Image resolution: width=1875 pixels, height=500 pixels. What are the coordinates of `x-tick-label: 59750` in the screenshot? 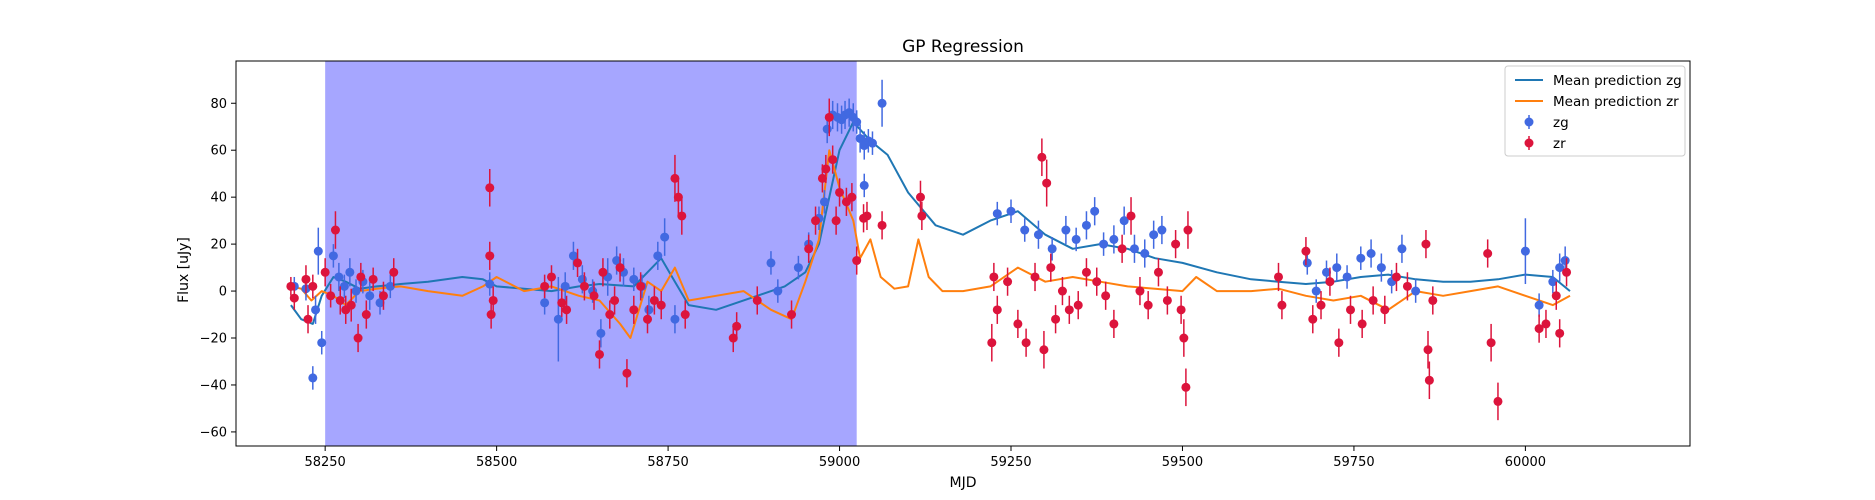 It's located at (1353, 462).